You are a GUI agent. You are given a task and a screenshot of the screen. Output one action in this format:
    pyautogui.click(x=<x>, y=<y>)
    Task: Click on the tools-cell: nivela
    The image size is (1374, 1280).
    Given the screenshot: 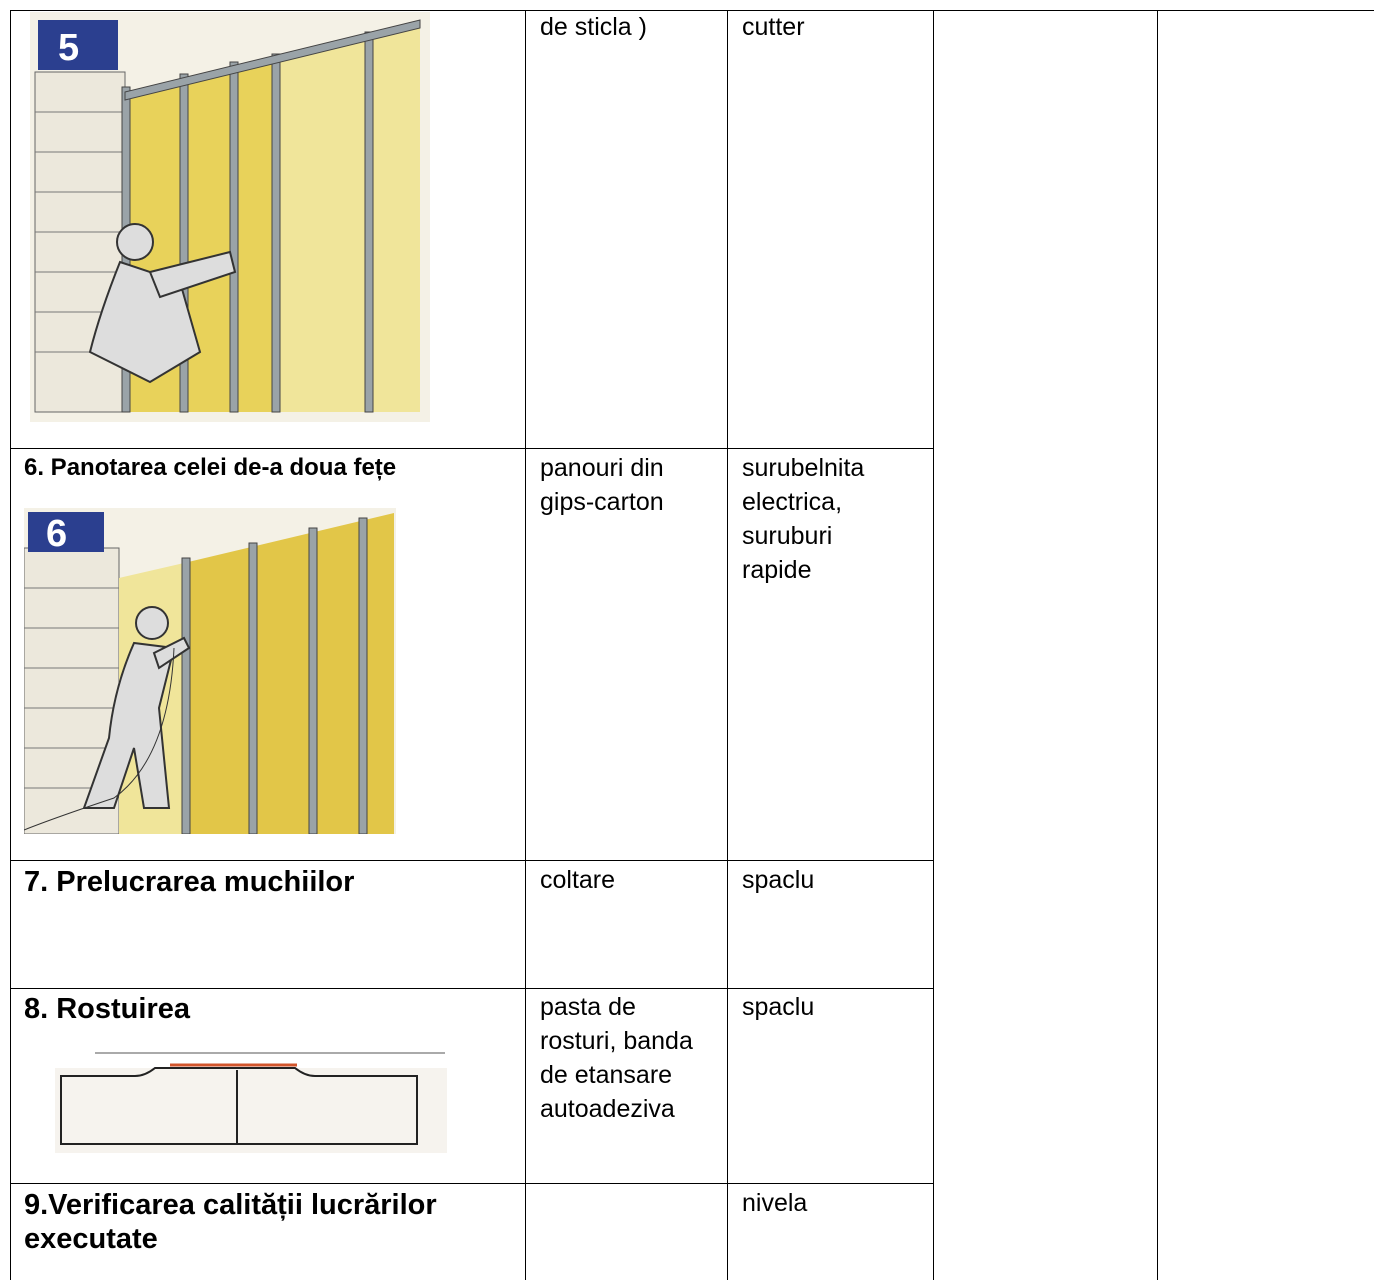 What is the action you would take?
    pyautogui.click(x=775, y=1203)
    